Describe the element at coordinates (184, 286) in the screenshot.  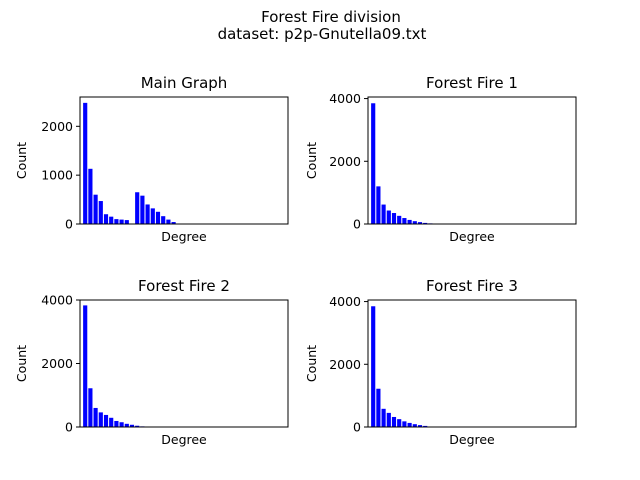
I see `subplot-title: Forest Fire 2` at that location.